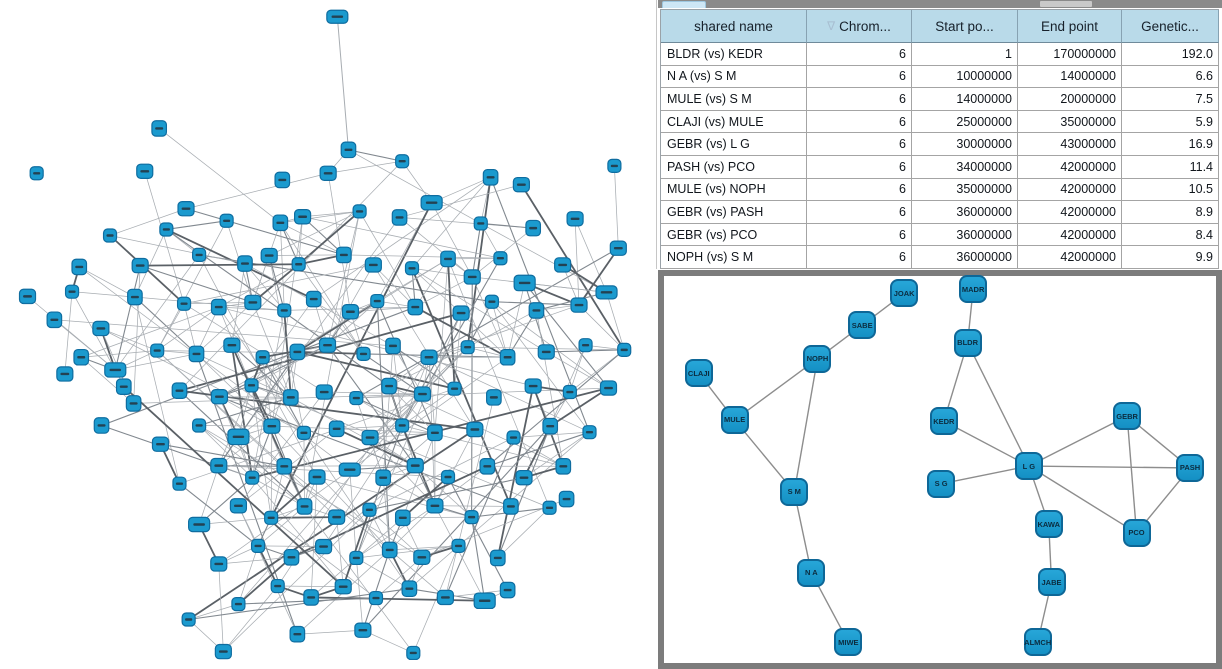 The image size is (1222, 669). Describe the element at coordinates (965, 77) in the screenshot. I see `table-cell: 10000000` at that location.